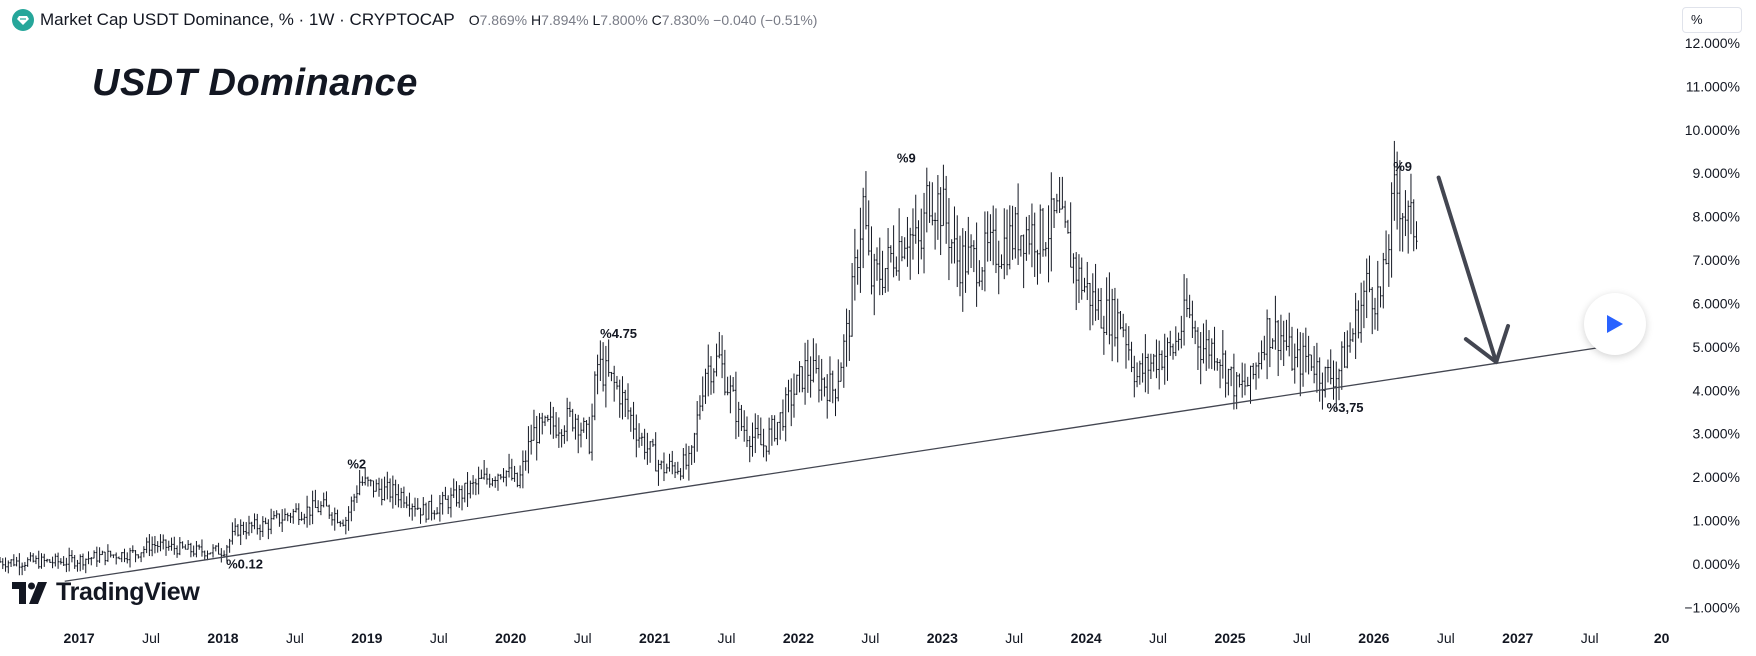  Describe the element at coordinates (503, 20) in the screenshot. I see `open-value: 7.869%` at that location.